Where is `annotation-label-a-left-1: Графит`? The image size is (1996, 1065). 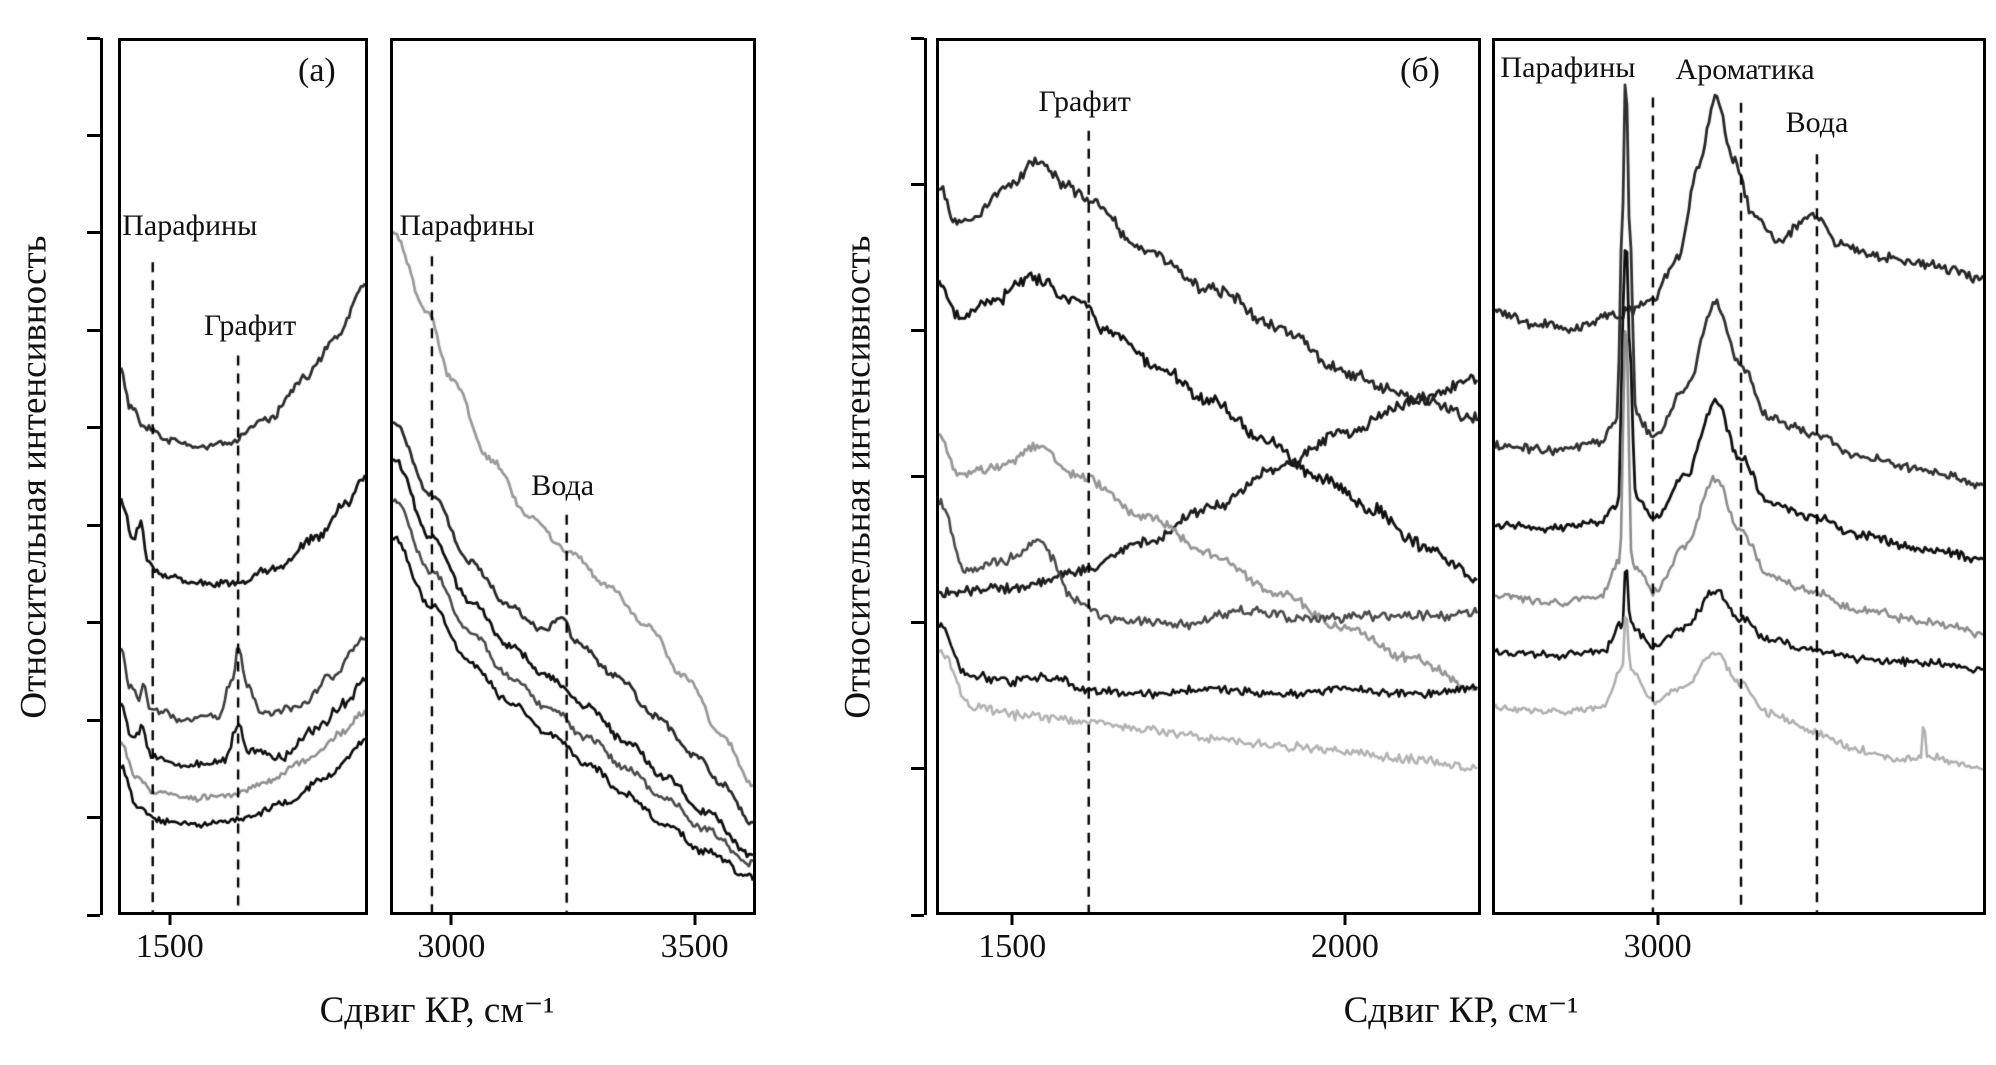 annotation-label-a-left-1: Графит is located at coordinates (250, 326).